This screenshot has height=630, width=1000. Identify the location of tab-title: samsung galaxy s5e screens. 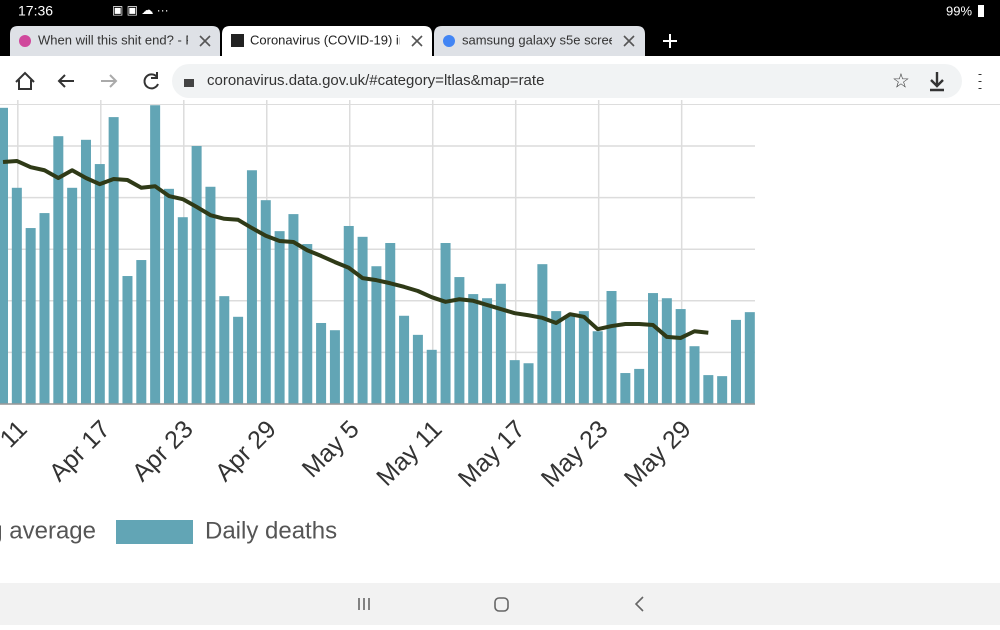
(546, 39).